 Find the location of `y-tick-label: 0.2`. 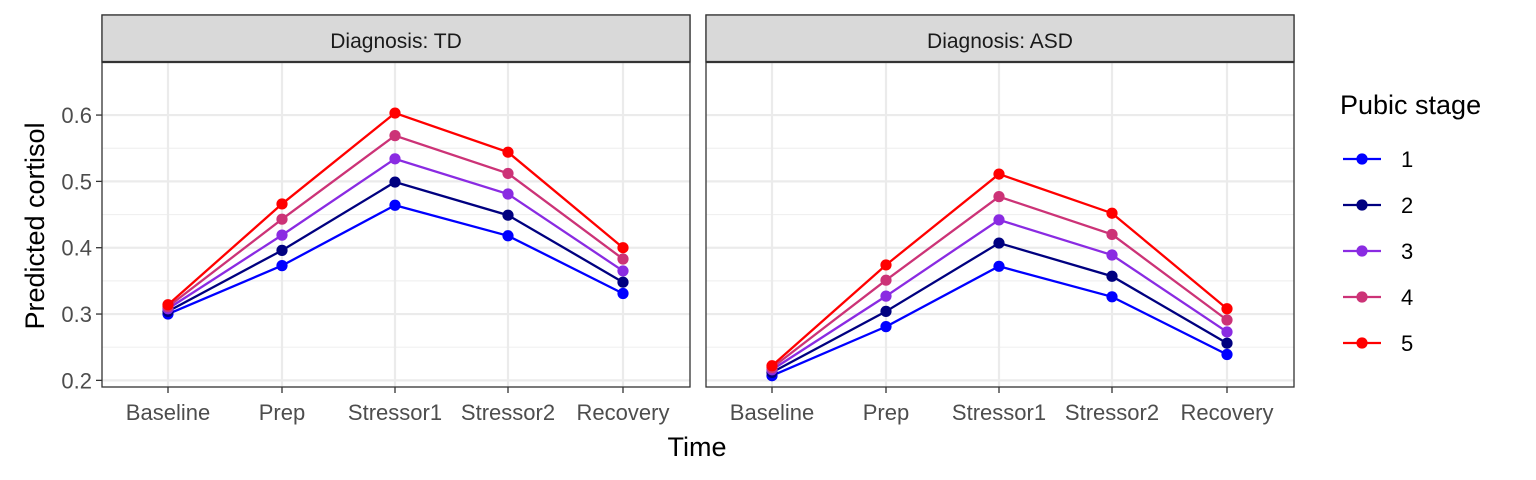

y-tick-label: 0.2 is located at coordinates (76, 380).